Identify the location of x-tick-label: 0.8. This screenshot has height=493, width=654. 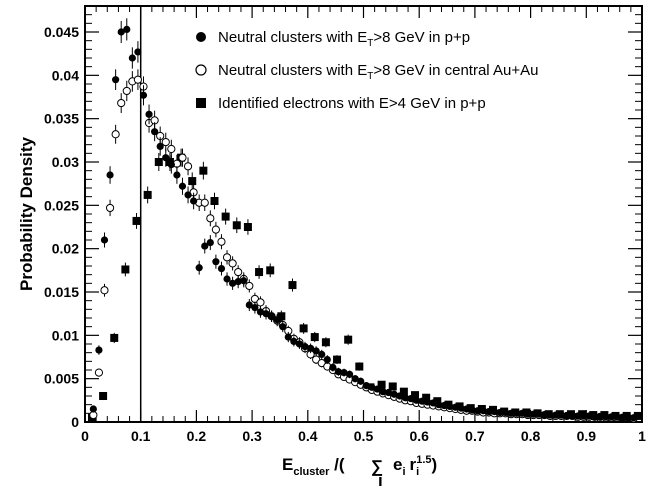
(531, 436).